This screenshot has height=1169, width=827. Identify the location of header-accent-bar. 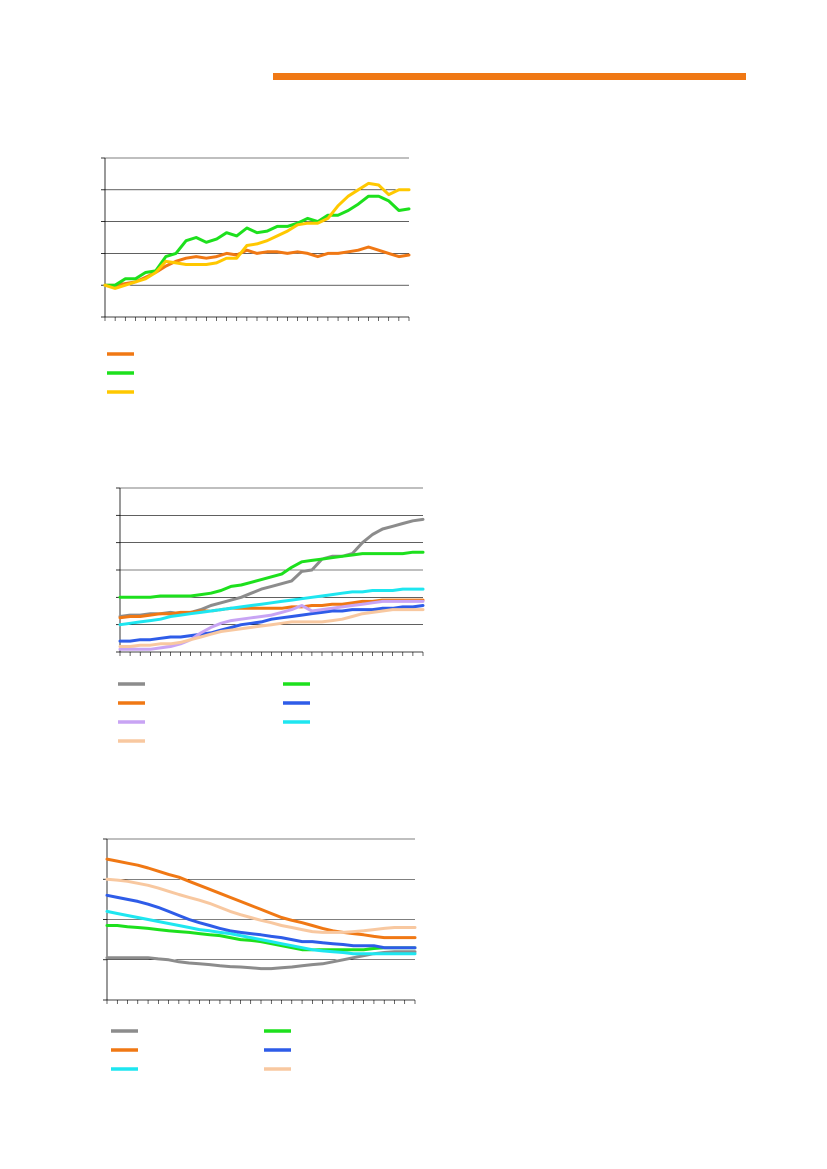
(509, 76).